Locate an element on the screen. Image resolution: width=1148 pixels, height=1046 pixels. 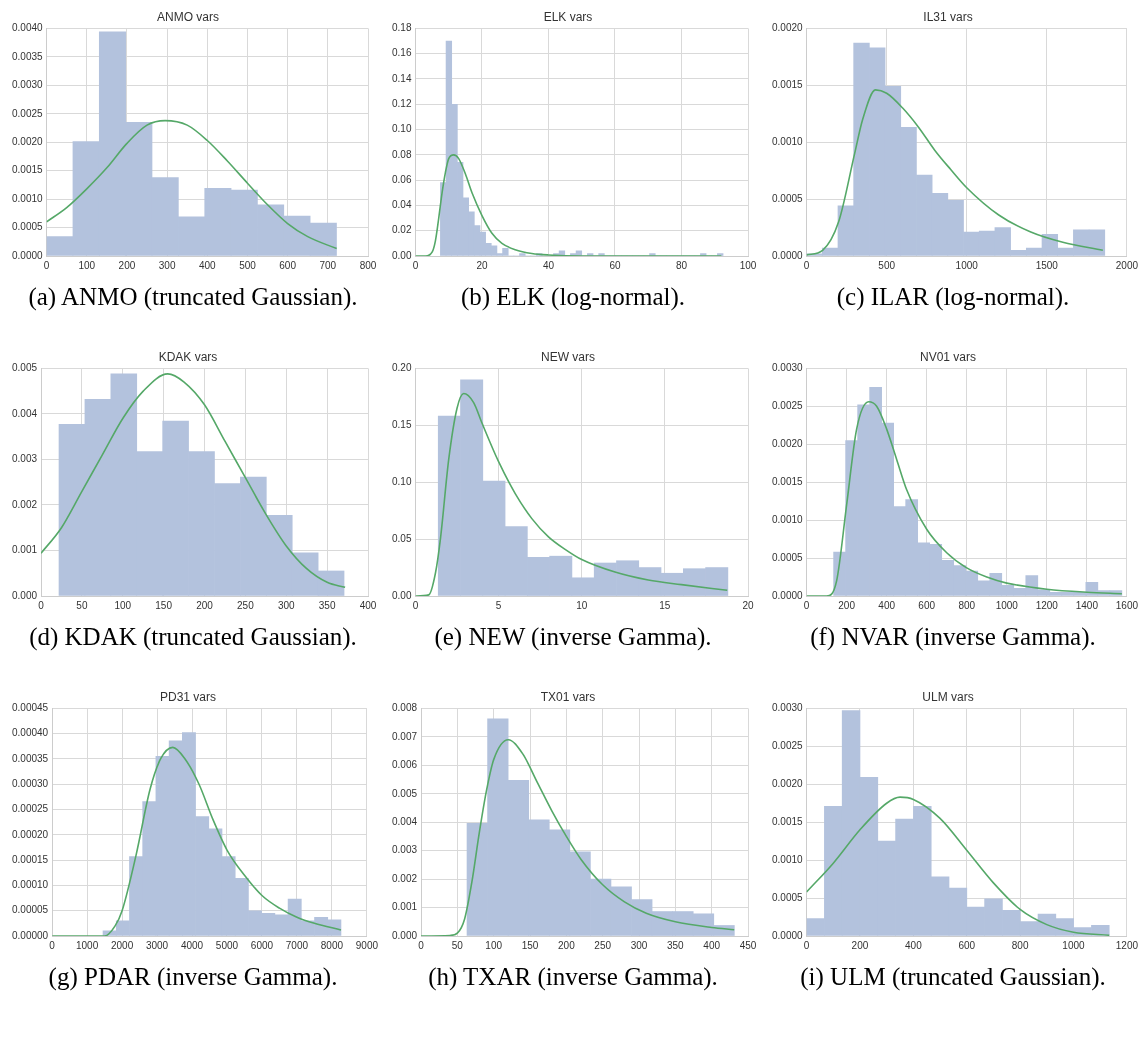
x-tick-label: 450 is located at coordinates (748, 945).